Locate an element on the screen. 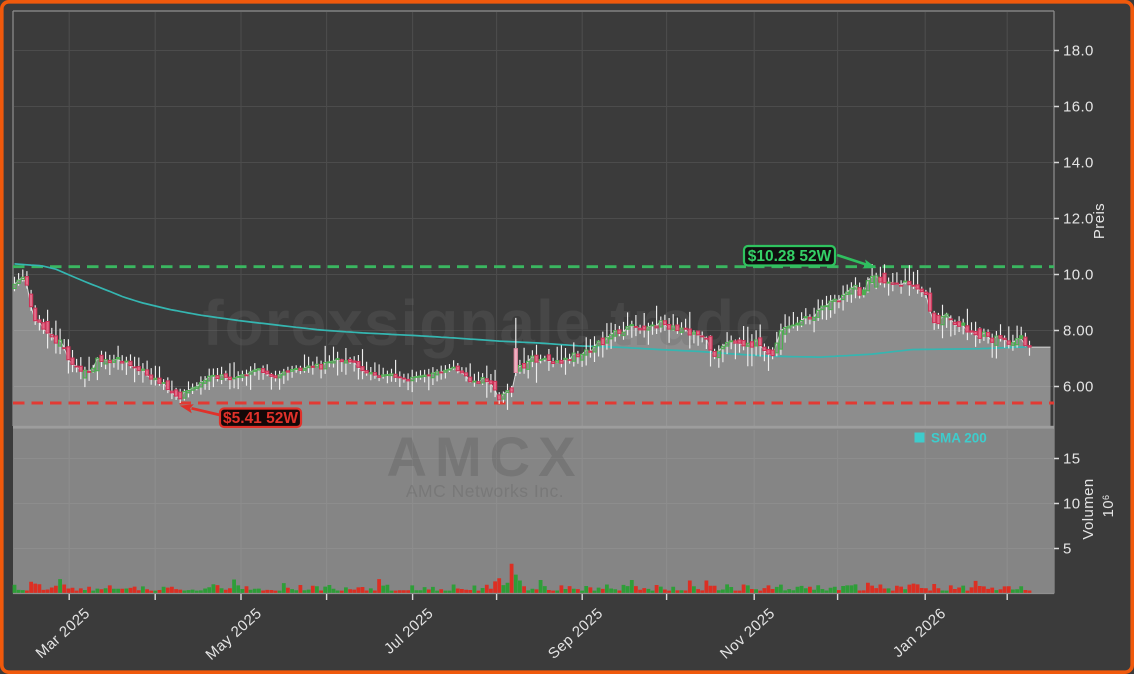 The image size is (1134, 674). svg-text: Volumen is located at coordinates (1088, 508).